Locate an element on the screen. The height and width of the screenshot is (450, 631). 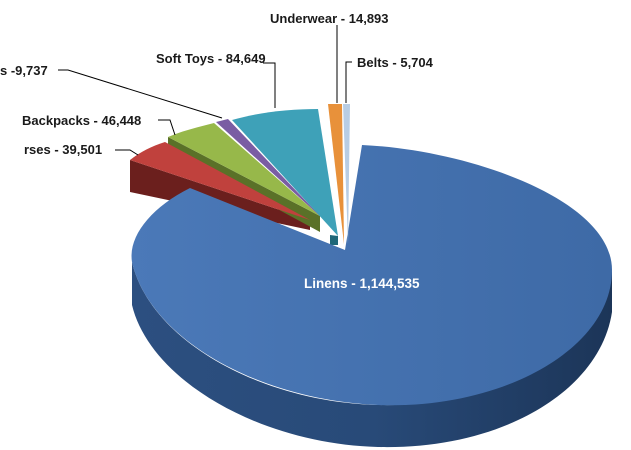
leader-belts is located at coordinates (348, 82).